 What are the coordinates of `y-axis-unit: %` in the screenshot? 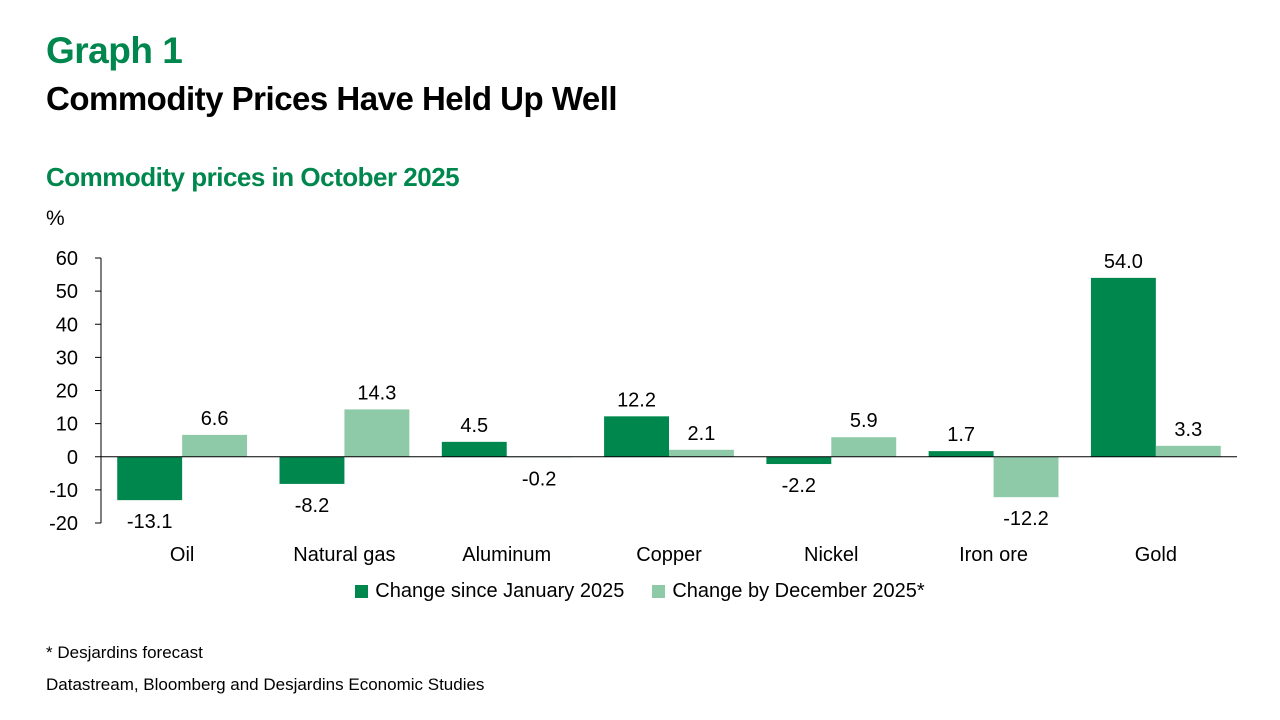 It's located at (55, 218).